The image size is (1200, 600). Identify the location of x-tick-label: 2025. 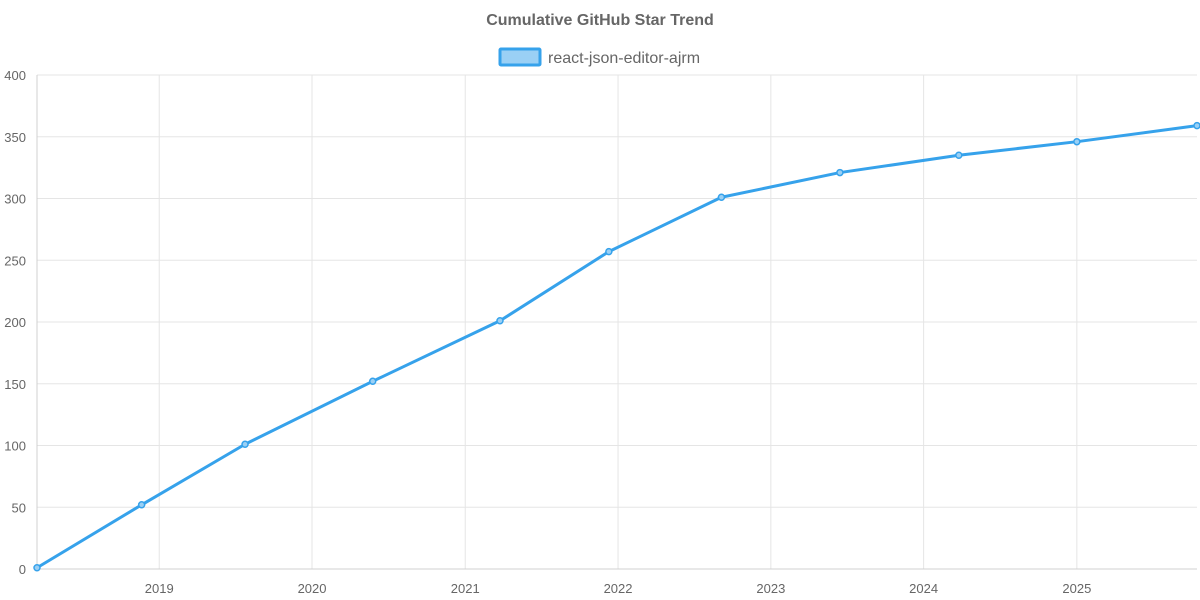
(1076, 588).